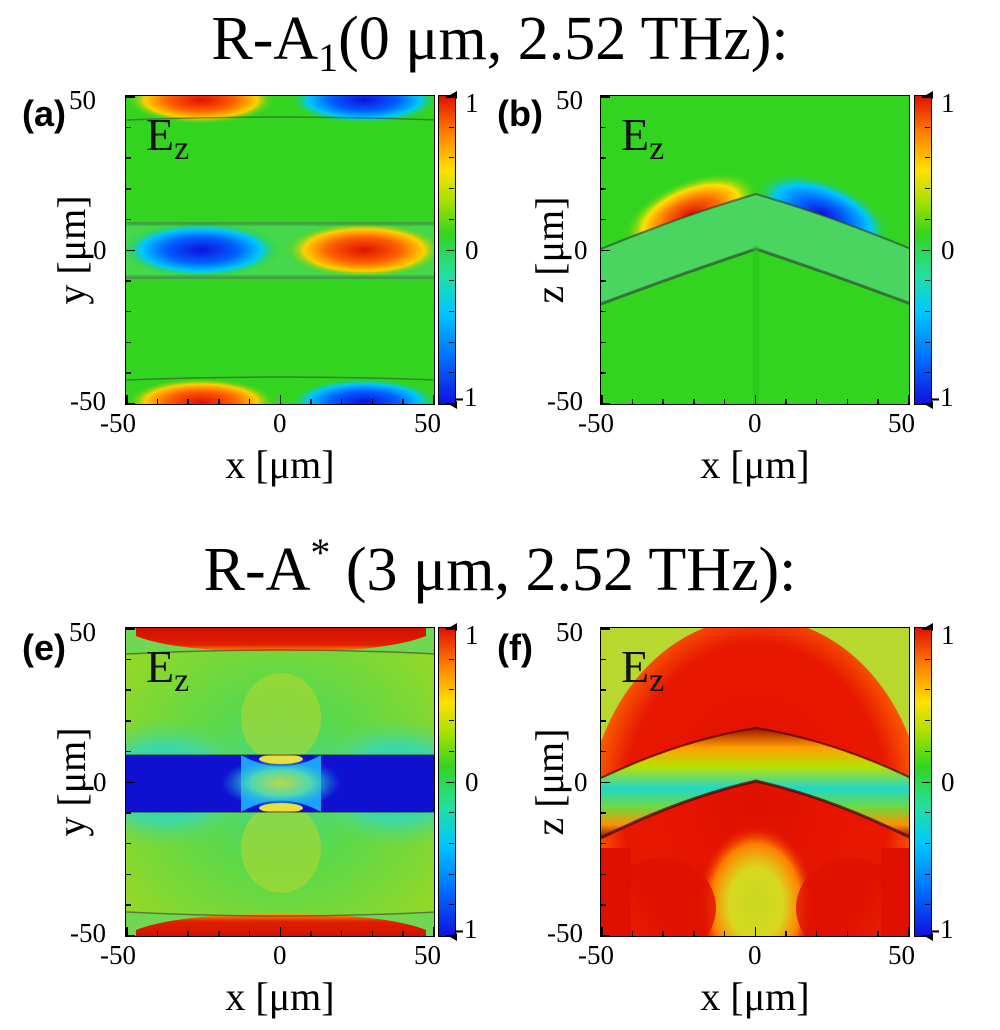 Image resolution: width=1000 pixels, height=1030 pixels. Describe the element at coordinates (942, 397) in the screenshot. I see `colorbar-tick-b-min: -1` at that location.